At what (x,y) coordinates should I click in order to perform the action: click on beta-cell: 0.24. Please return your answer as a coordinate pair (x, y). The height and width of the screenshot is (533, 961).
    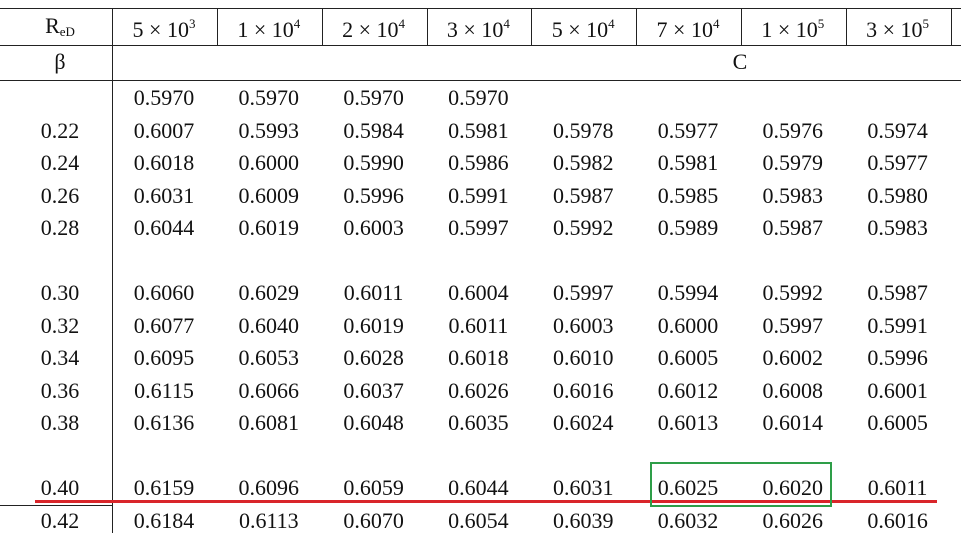
    Looking at the image, I should click on (60, 162).